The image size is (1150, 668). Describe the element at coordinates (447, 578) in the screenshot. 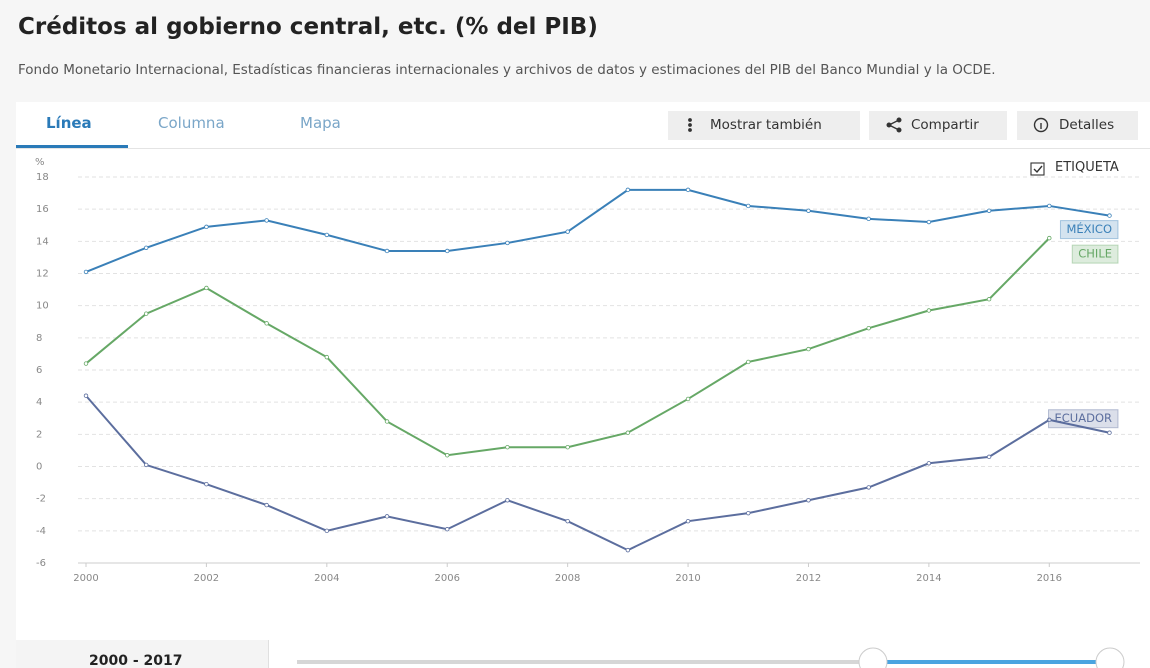

I see `x-tick-label: 2006` at that location.